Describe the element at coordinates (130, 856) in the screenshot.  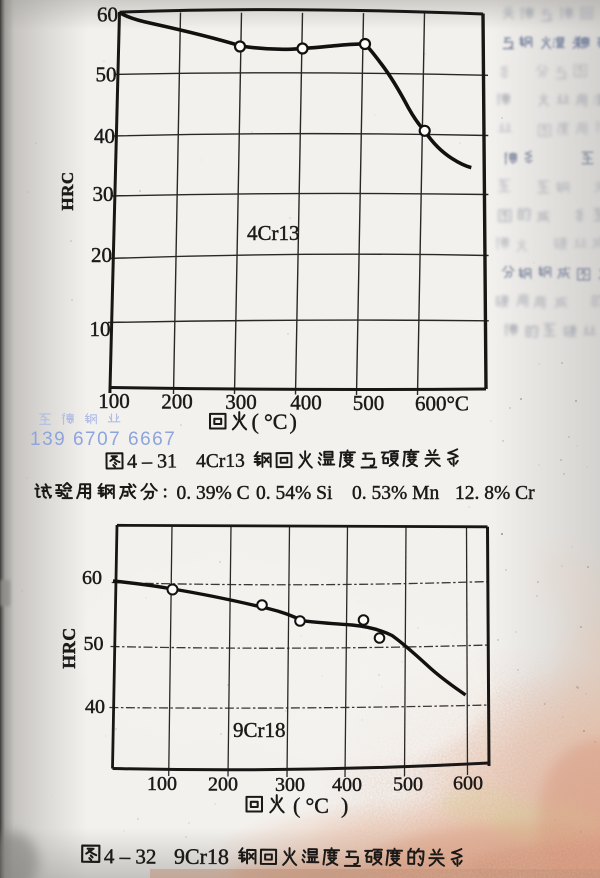
I see `svg-text: 4 – 32` at that location.